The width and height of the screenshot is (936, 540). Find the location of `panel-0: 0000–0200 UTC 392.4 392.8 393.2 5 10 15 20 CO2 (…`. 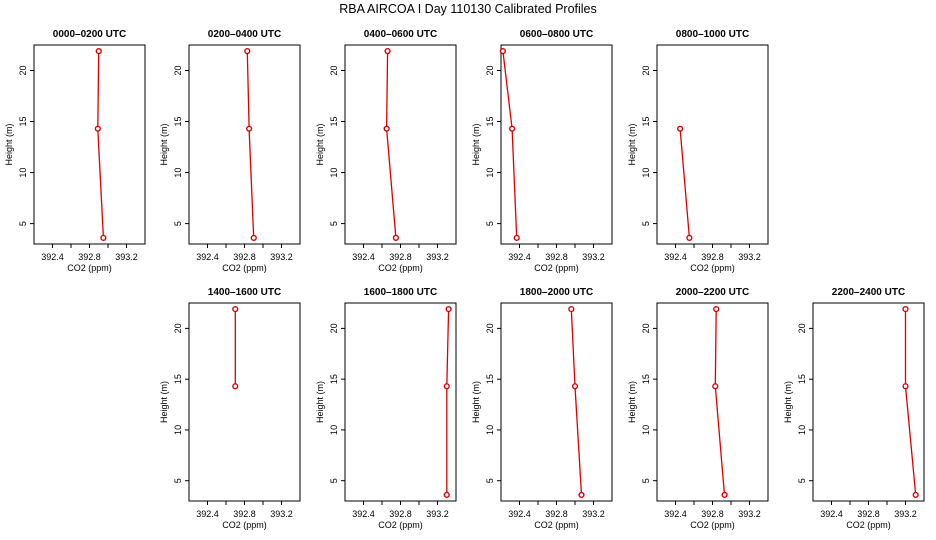

panel-0: 0000–0200 UTC 392.4 392.8 393.2 5 10 15 20 CO2 (… is located at coordinates (75, 151).